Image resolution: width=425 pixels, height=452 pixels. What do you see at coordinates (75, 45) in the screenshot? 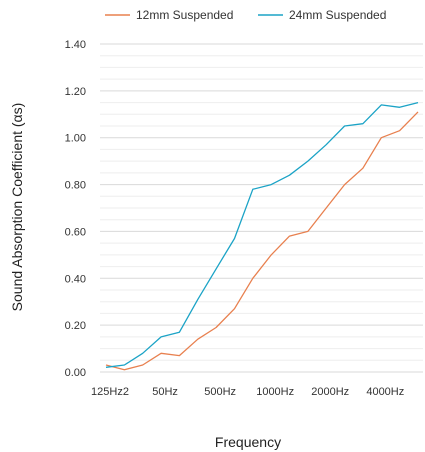
I see `y-tick-label: 1.40` at bounding box center [75, 45].